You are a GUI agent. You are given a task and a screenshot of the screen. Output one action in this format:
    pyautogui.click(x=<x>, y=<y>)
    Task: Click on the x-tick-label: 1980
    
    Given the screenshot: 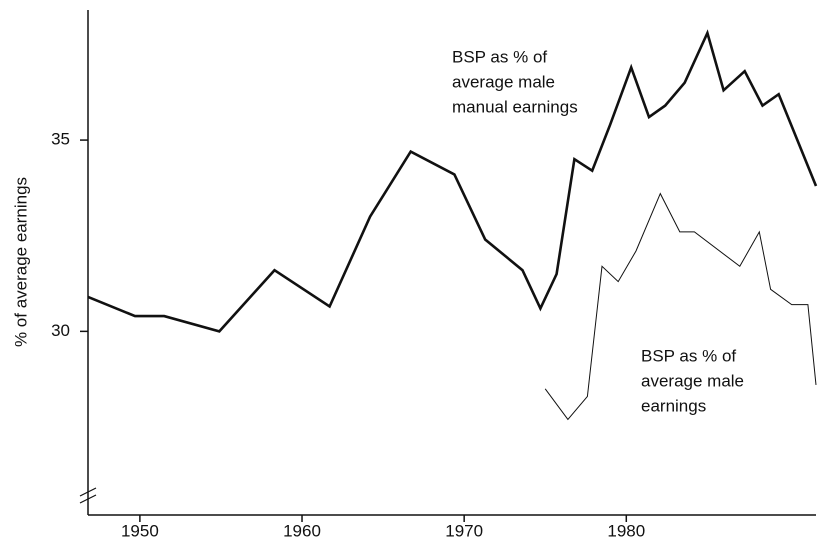 What is the action you would take?
    pyautogui.click(x=626, y=530)
    